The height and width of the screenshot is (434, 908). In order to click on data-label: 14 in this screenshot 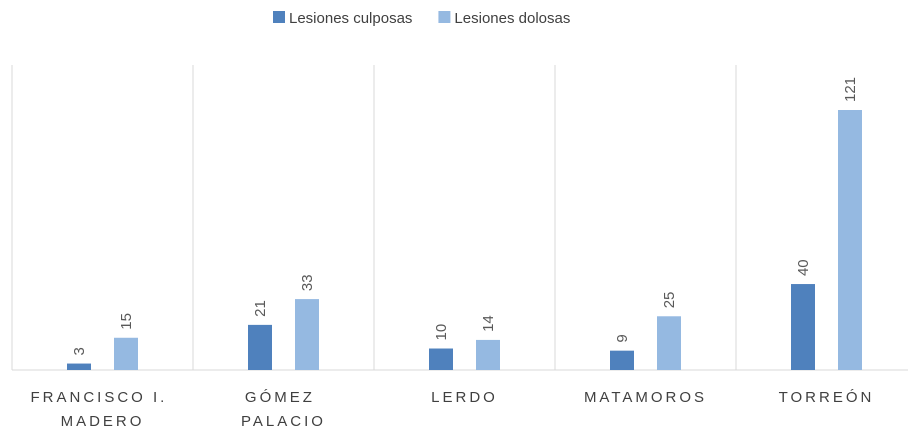, I will do `click(488, 323)`.